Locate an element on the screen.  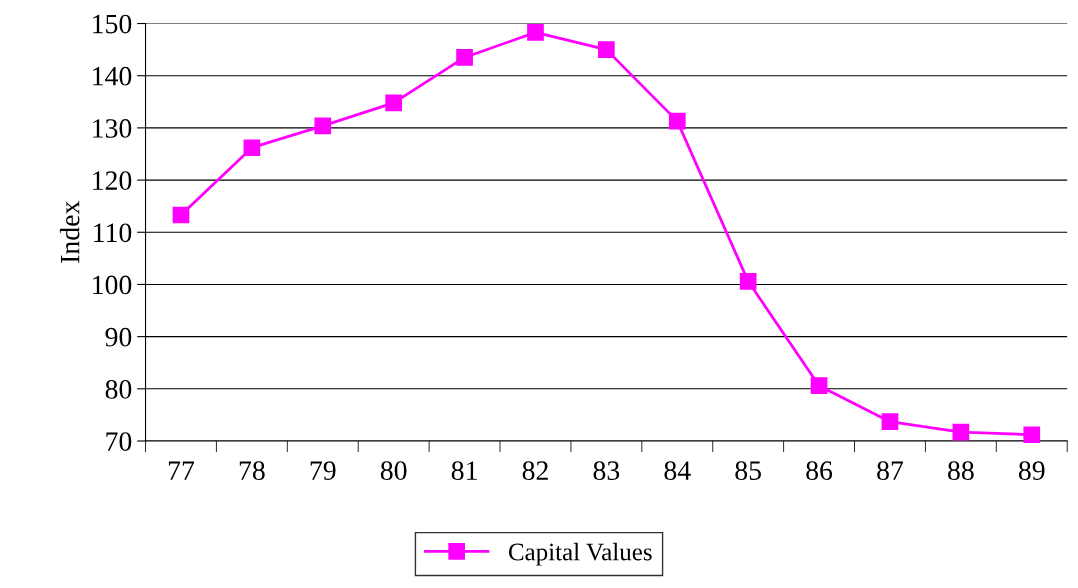
y-tick-label: 140 is located at coordinates (112, 76).